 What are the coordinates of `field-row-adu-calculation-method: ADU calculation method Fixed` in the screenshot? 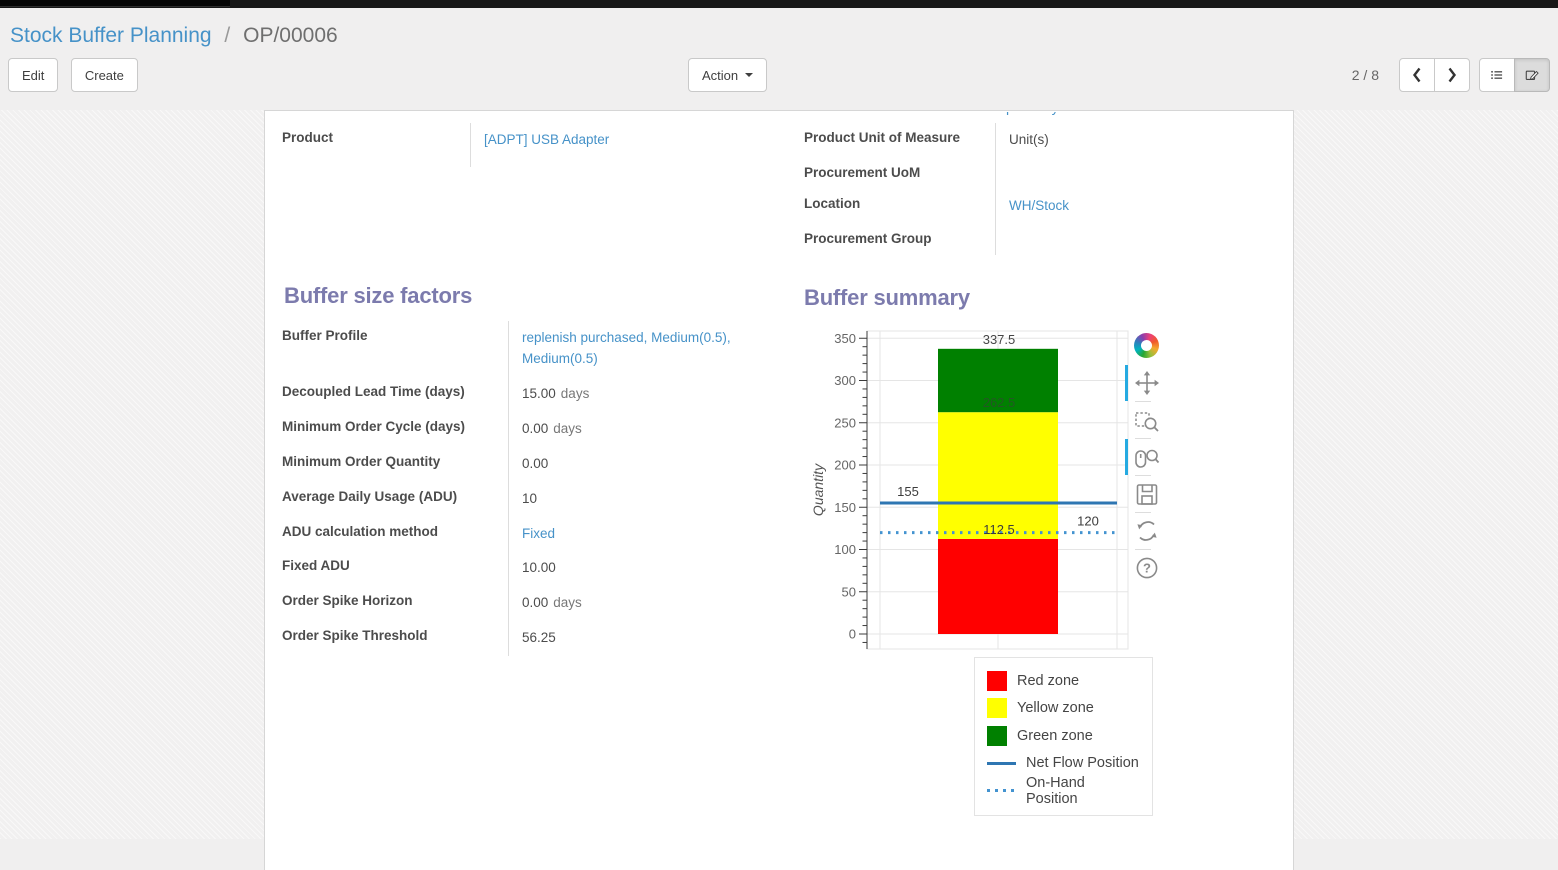 It's located at (523, 534).